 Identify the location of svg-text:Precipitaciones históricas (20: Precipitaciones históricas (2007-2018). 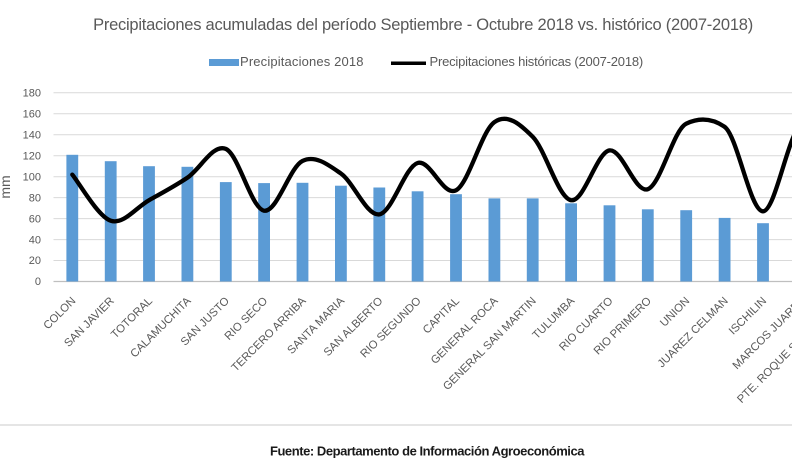
(537, 61).